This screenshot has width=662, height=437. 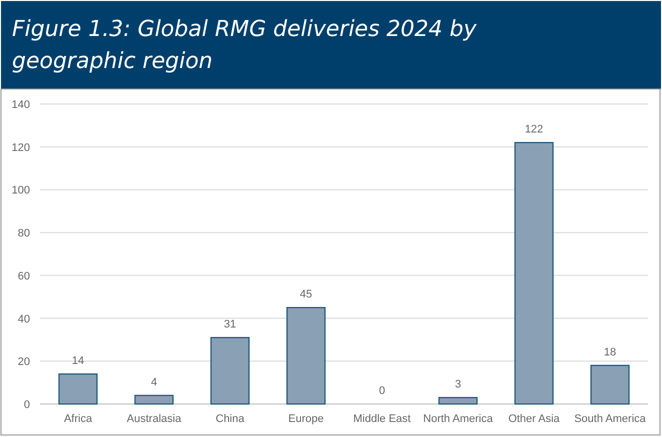 I want to click on y-tick-label: 80, so click(x=24, y=234).